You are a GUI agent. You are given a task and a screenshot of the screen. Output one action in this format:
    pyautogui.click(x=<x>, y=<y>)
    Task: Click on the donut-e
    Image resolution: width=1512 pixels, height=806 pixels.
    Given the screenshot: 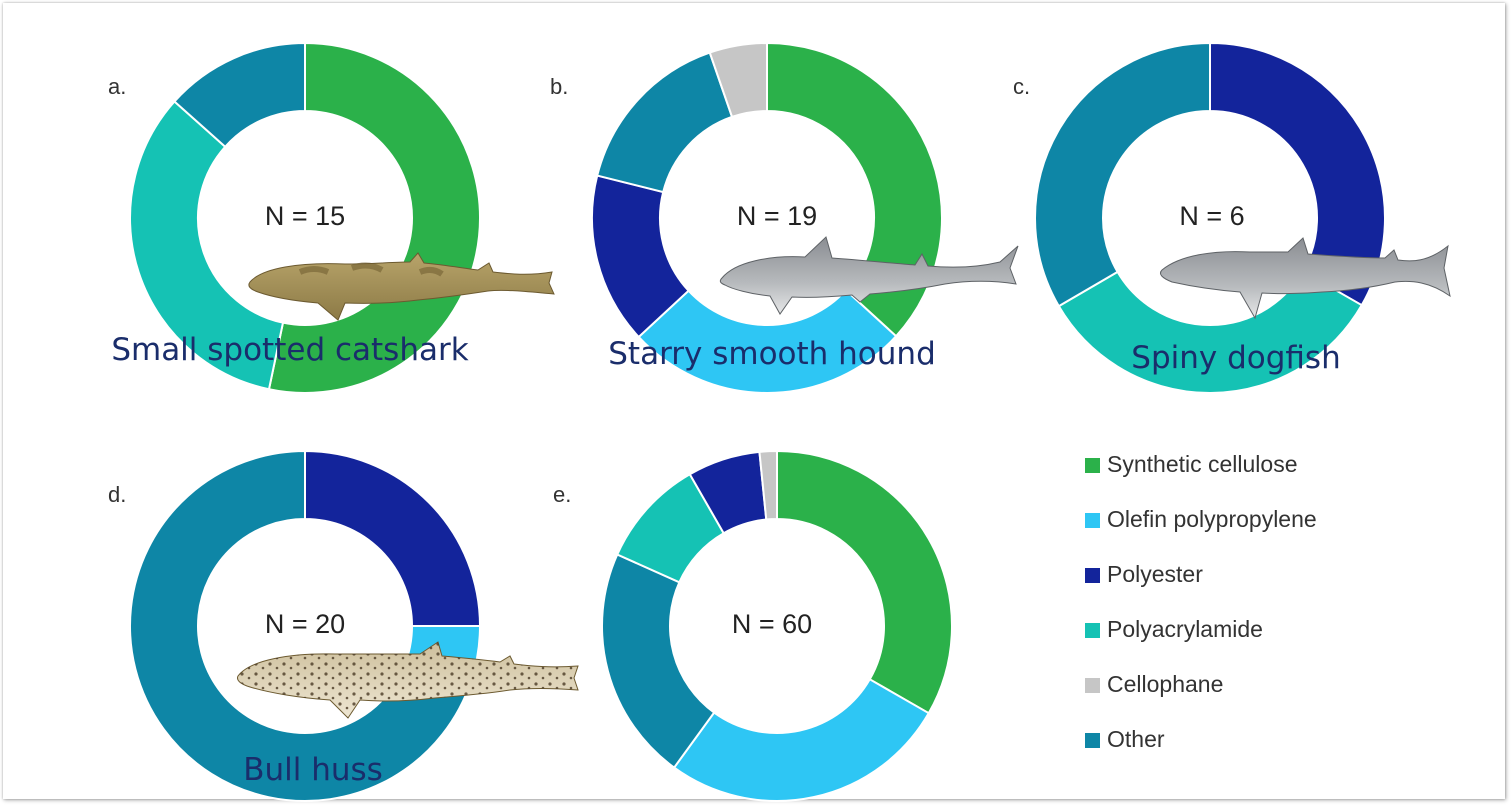 What is the action you would take?
    pyautogui.click(x=777, y=625)
    